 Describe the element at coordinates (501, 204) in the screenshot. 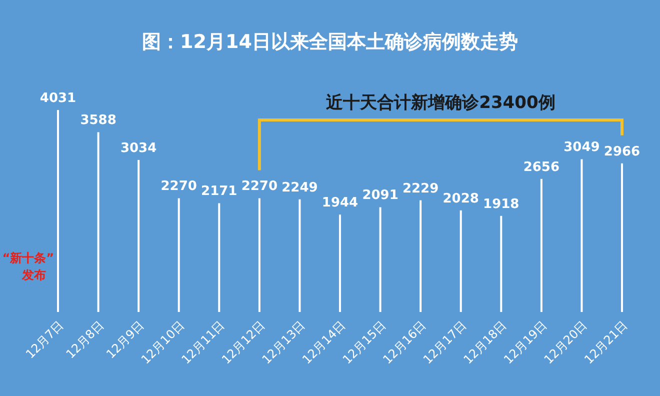

I see `data-label: 1918` at that location.